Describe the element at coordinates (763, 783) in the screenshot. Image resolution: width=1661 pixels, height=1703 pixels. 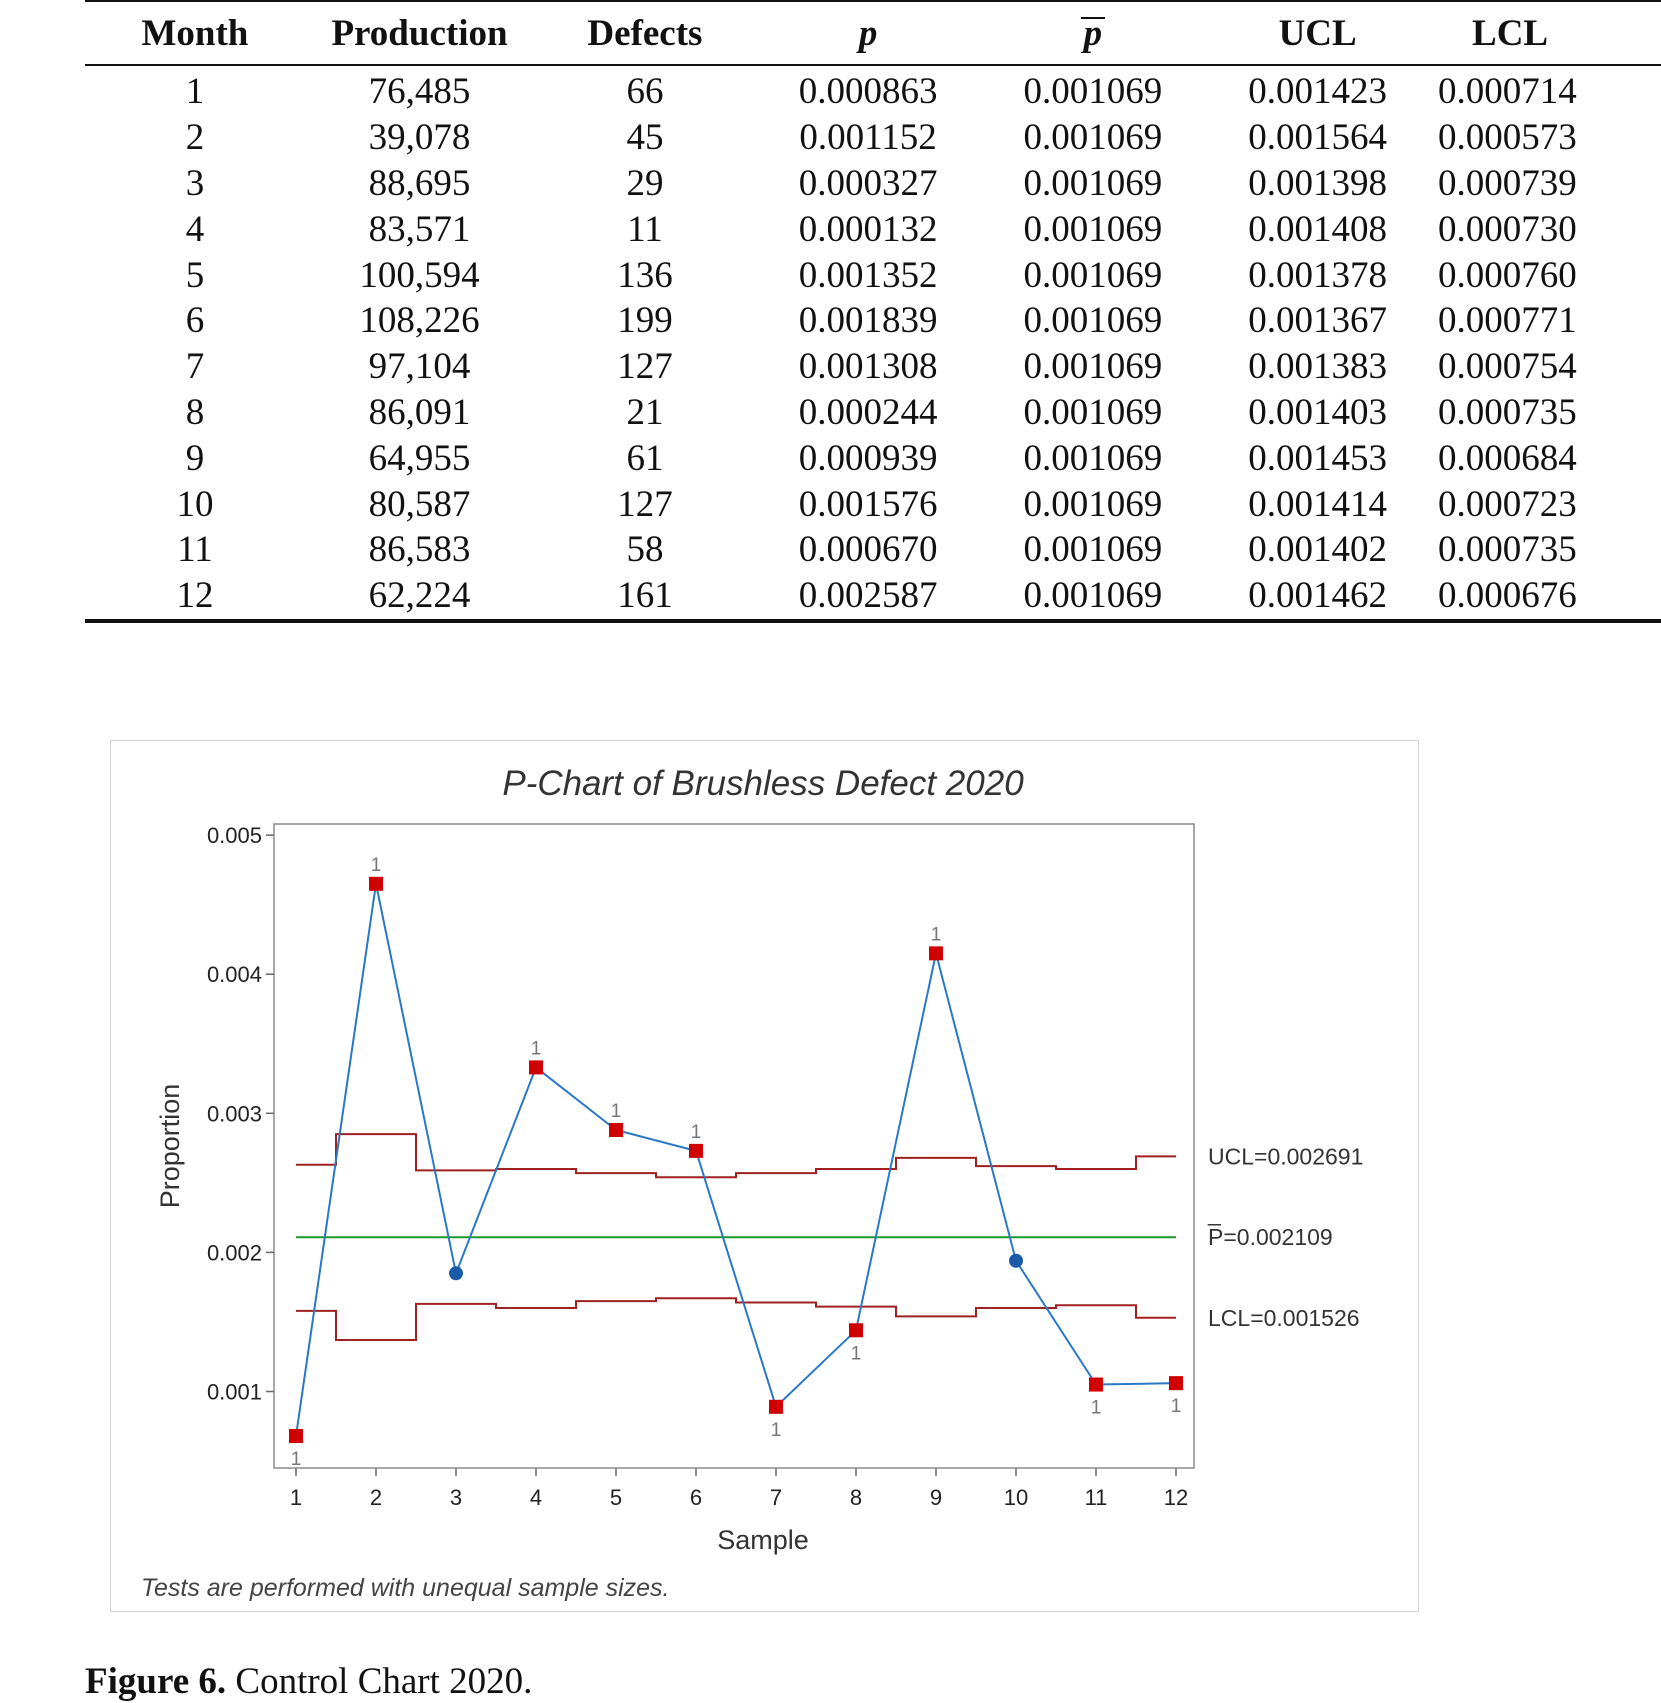
I see `chart-title: P-Chart of Brushless Defect 2020` at that location.